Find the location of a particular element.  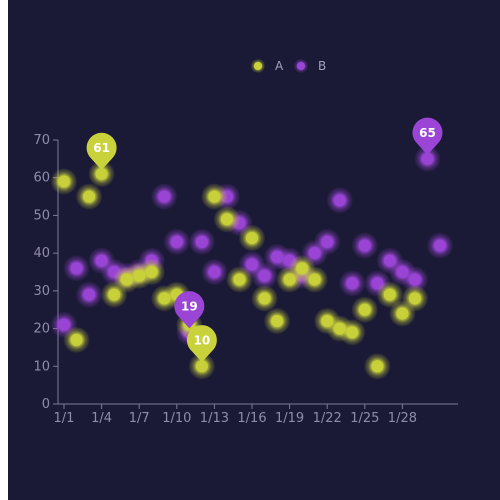

y-tick-label: 10 is located at coordinates (41, 366).